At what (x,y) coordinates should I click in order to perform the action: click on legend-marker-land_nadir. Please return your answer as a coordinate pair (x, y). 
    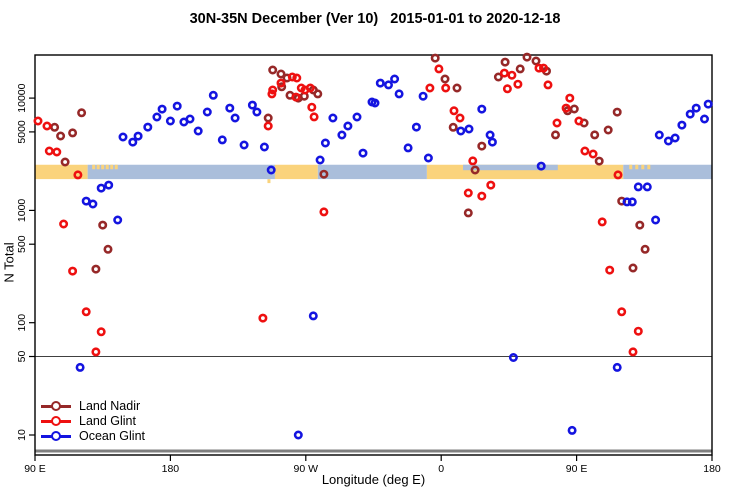
    Looking at the image, I should click on (56, 406).